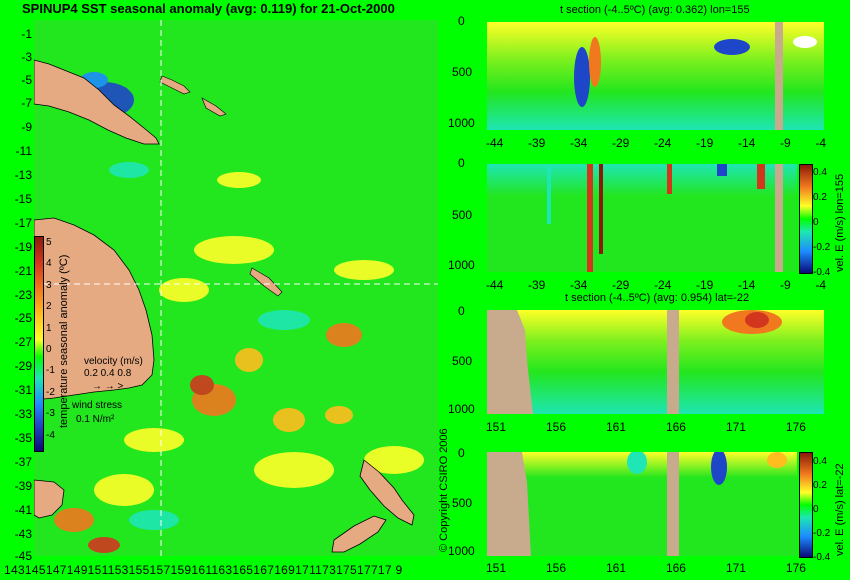 The height and width of the screenshot is (580, 850). I want to click on panel2-ytick: 1000, so click(461, 265).